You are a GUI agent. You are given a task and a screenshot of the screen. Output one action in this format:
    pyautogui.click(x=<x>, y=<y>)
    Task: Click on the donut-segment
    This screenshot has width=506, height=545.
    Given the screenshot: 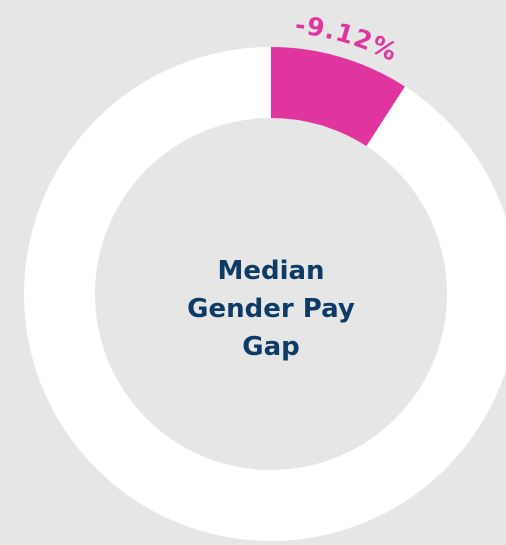 What is the action you would take?
    pyautogui.click(x=338, y=97)
    